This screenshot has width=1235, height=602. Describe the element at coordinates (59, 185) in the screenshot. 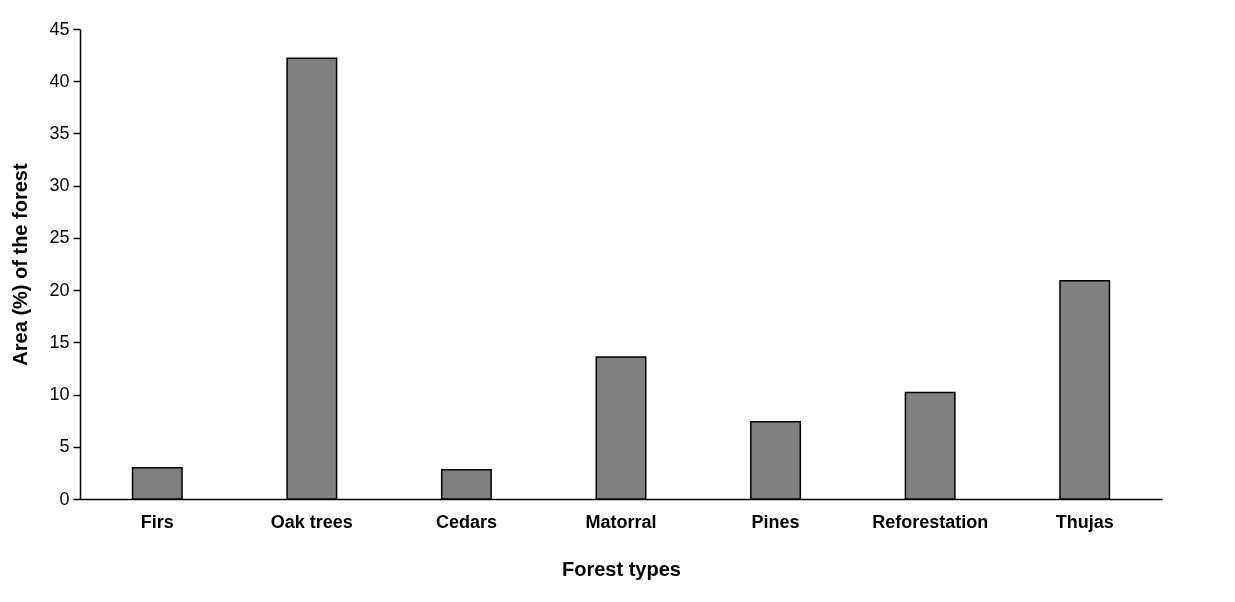

I see `y-tick-label: 30` at that location.